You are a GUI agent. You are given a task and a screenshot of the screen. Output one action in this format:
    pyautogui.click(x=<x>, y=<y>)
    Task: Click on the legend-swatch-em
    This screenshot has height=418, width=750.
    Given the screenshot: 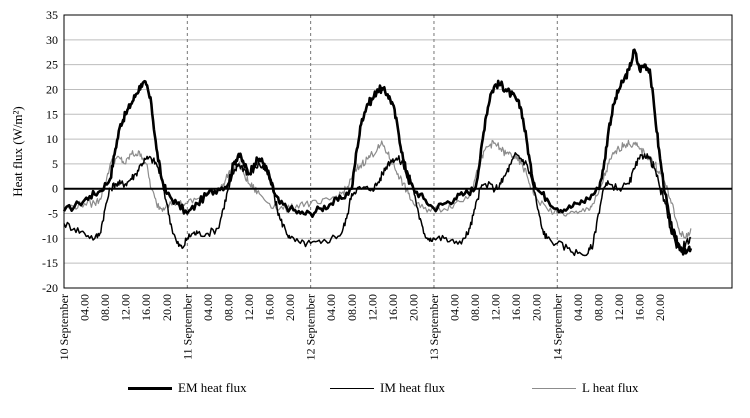 What is the action you would take?
    pyautogui.click(x=150, y=388)
    